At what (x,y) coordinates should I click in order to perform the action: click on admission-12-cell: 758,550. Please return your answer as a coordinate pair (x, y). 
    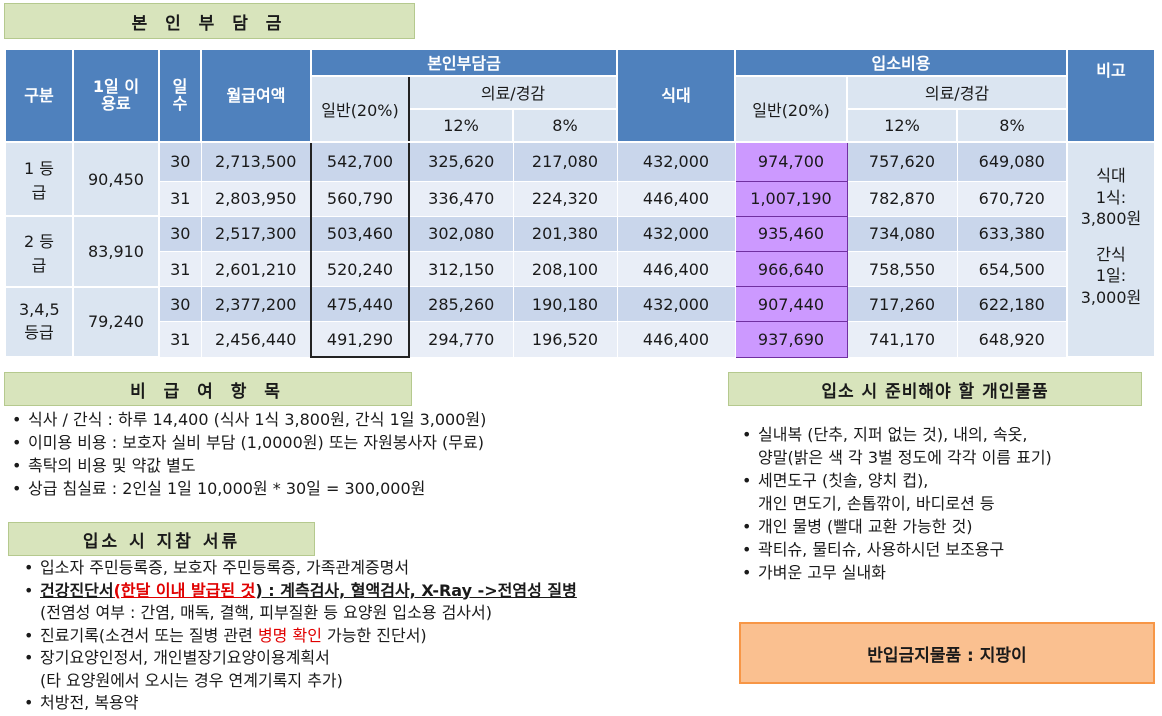
    Looking at the image, I should click on (902, 269).